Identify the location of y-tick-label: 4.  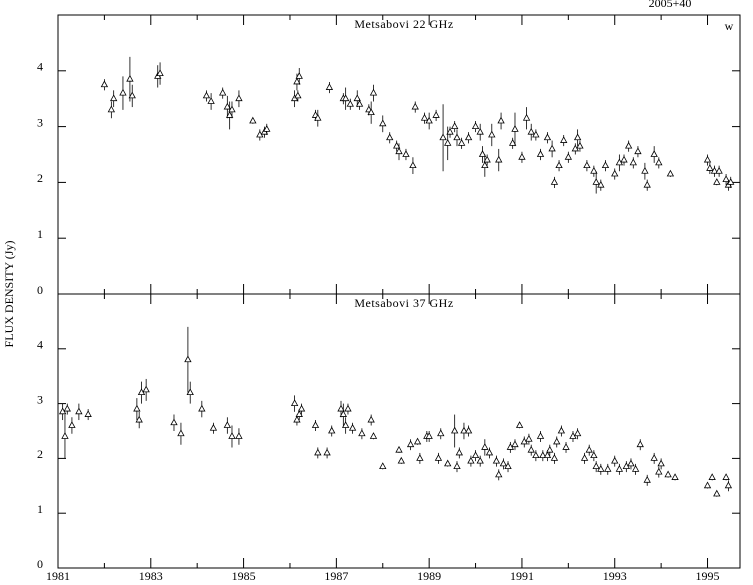
(40, 345).